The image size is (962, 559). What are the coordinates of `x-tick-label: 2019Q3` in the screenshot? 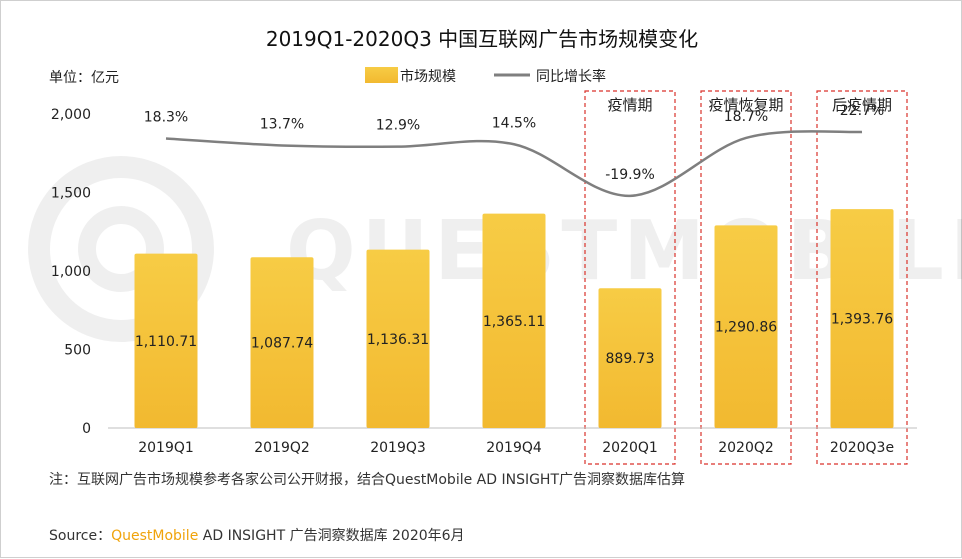 It's located at (398, 448).